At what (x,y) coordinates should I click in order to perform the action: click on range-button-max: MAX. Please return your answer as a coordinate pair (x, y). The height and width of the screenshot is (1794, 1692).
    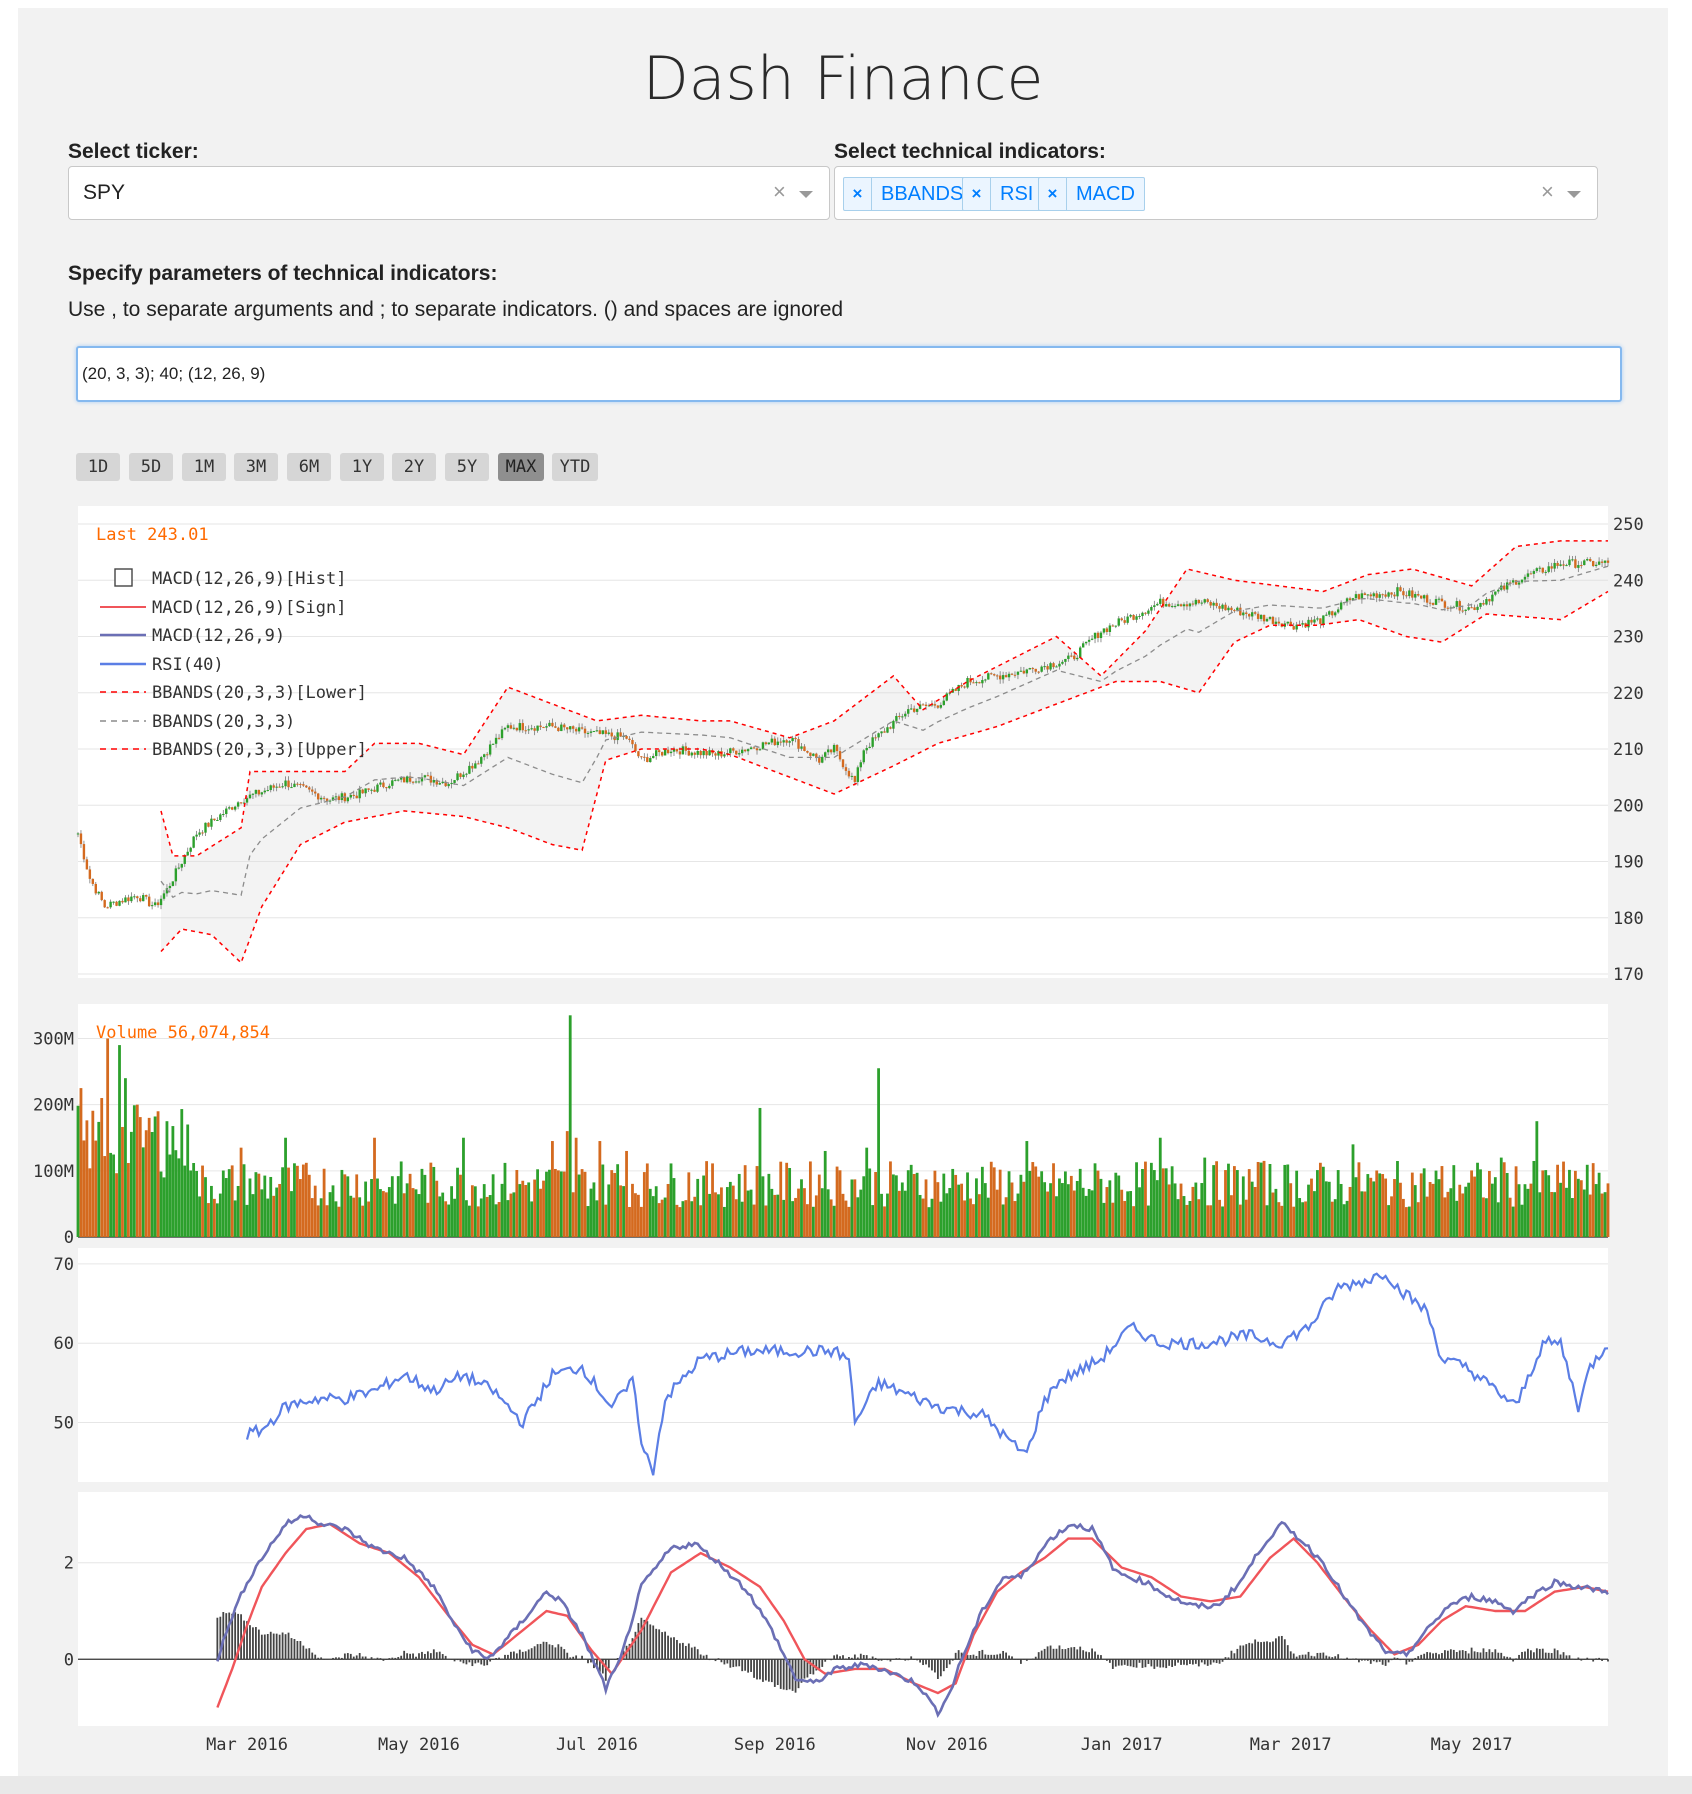
    Looking at the image, I should click on (521, 467).